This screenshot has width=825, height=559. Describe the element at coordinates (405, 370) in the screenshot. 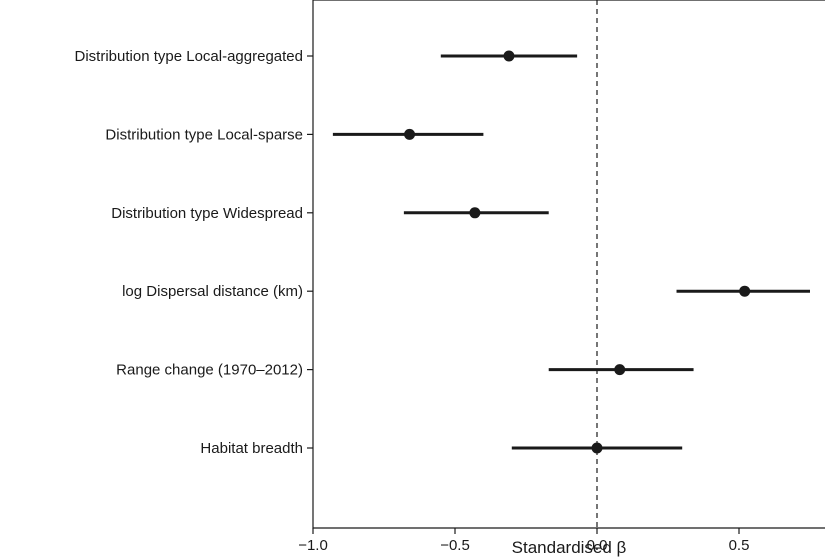

I see `row: Range change (1970–2012)` at that location.